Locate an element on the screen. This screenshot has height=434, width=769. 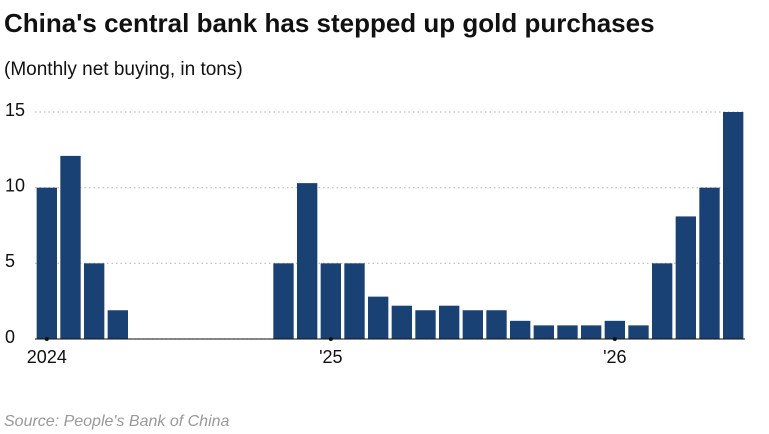
y-tick-label: 15 is located at coordinates (15, 110).